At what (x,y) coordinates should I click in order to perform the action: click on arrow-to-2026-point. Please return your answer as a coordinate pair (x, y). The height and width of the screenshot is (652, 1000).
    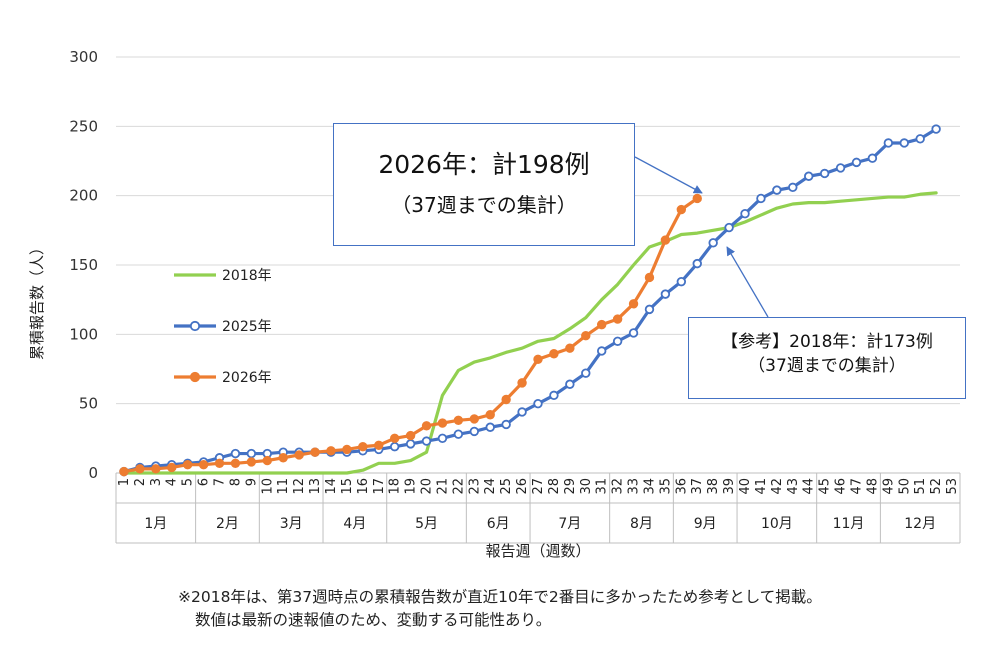
    Looking at the image, I should click on (668, 175).